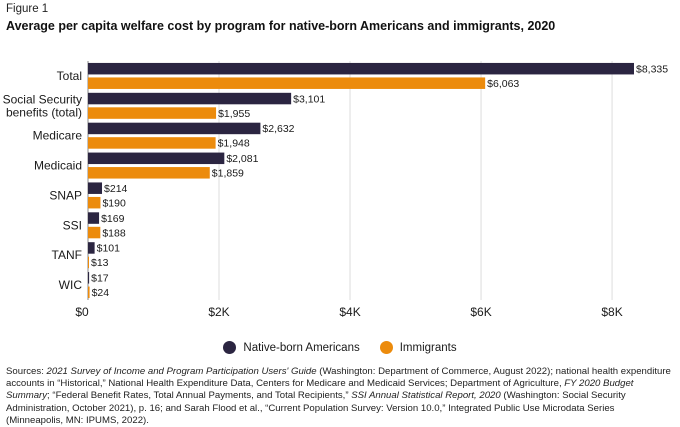 Image resolution: width=680 pixels, height=427 pixels. What do you see at coordinates (426, 396) in the screenshot?
I see `sources-title-ssi: SSI Annual Statistical Report, 2020` at bounding box center [426, 396].